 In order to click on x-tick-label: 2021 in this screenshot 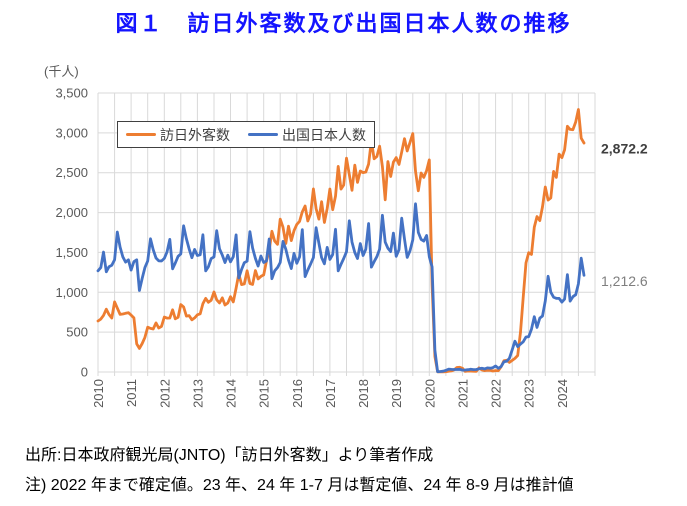, I will do `click(463, 393)`.